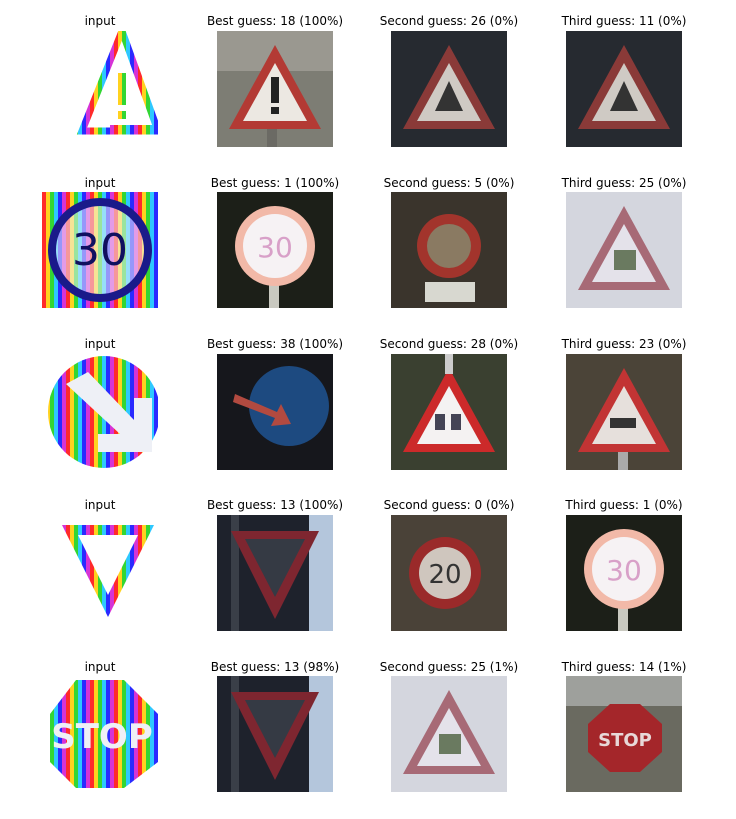 This screenshot has height=819, width=736. I want to click on warning-exclamation-sign, so click(100, 89).